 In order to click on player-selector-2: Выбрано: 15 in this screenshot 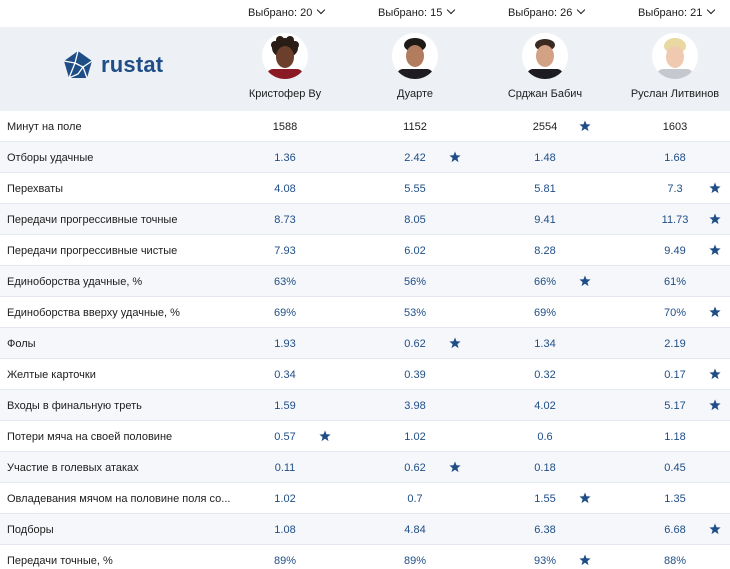, I will do `click(417, 12)`.